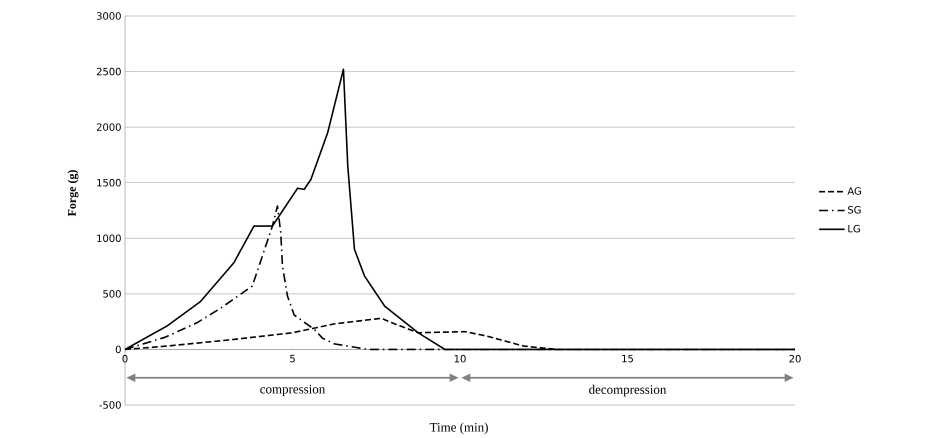 The width and height of the screenshot is (938, 438). What do you see at coordinates (627, 391) in the screenshot?
I see `annotation: decompression` at bounding box center [627, 391].